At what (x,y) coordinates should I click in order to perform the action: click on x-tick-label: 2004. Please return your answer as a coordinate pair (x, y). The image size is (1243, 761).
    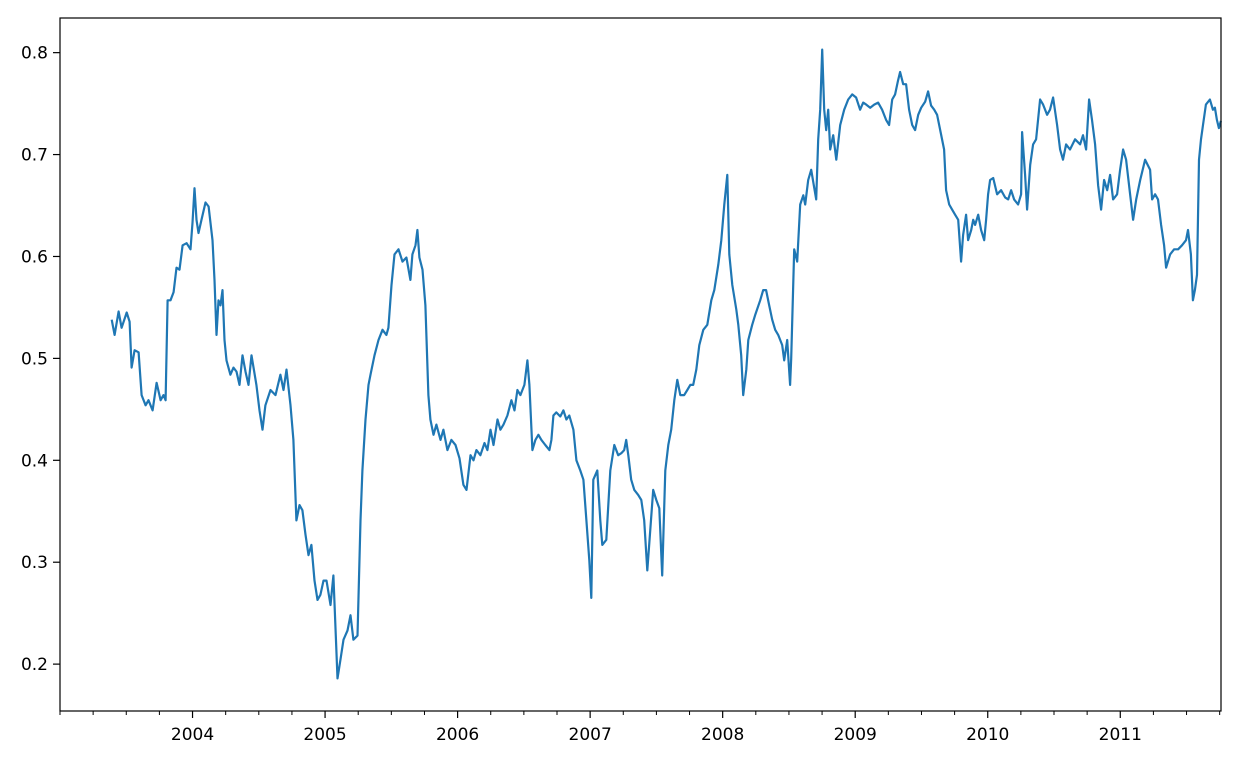
    Looking at the image, I should click on (192, 735).